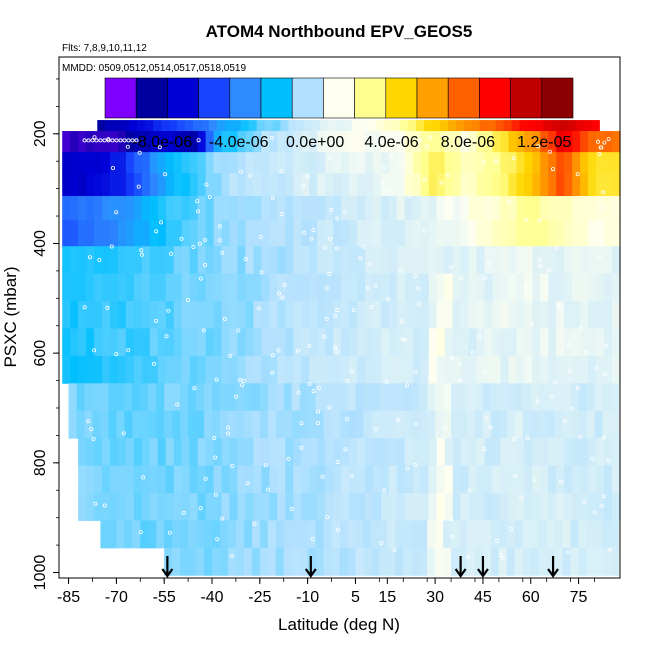 The width and height of the screenshot is (650, 650). I want to click on x-tick-label: -70, so click(116, 597).